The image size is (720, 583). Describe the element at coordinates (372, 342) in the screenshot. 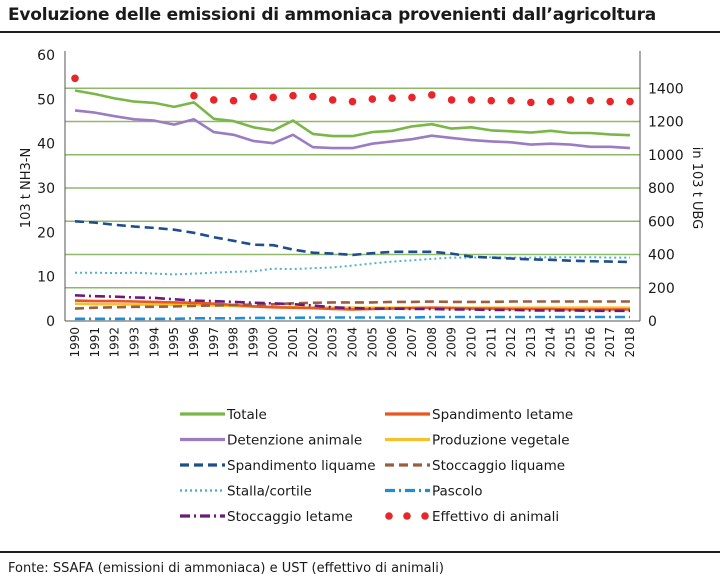

I see `x-tick-label: 2005` at that location.